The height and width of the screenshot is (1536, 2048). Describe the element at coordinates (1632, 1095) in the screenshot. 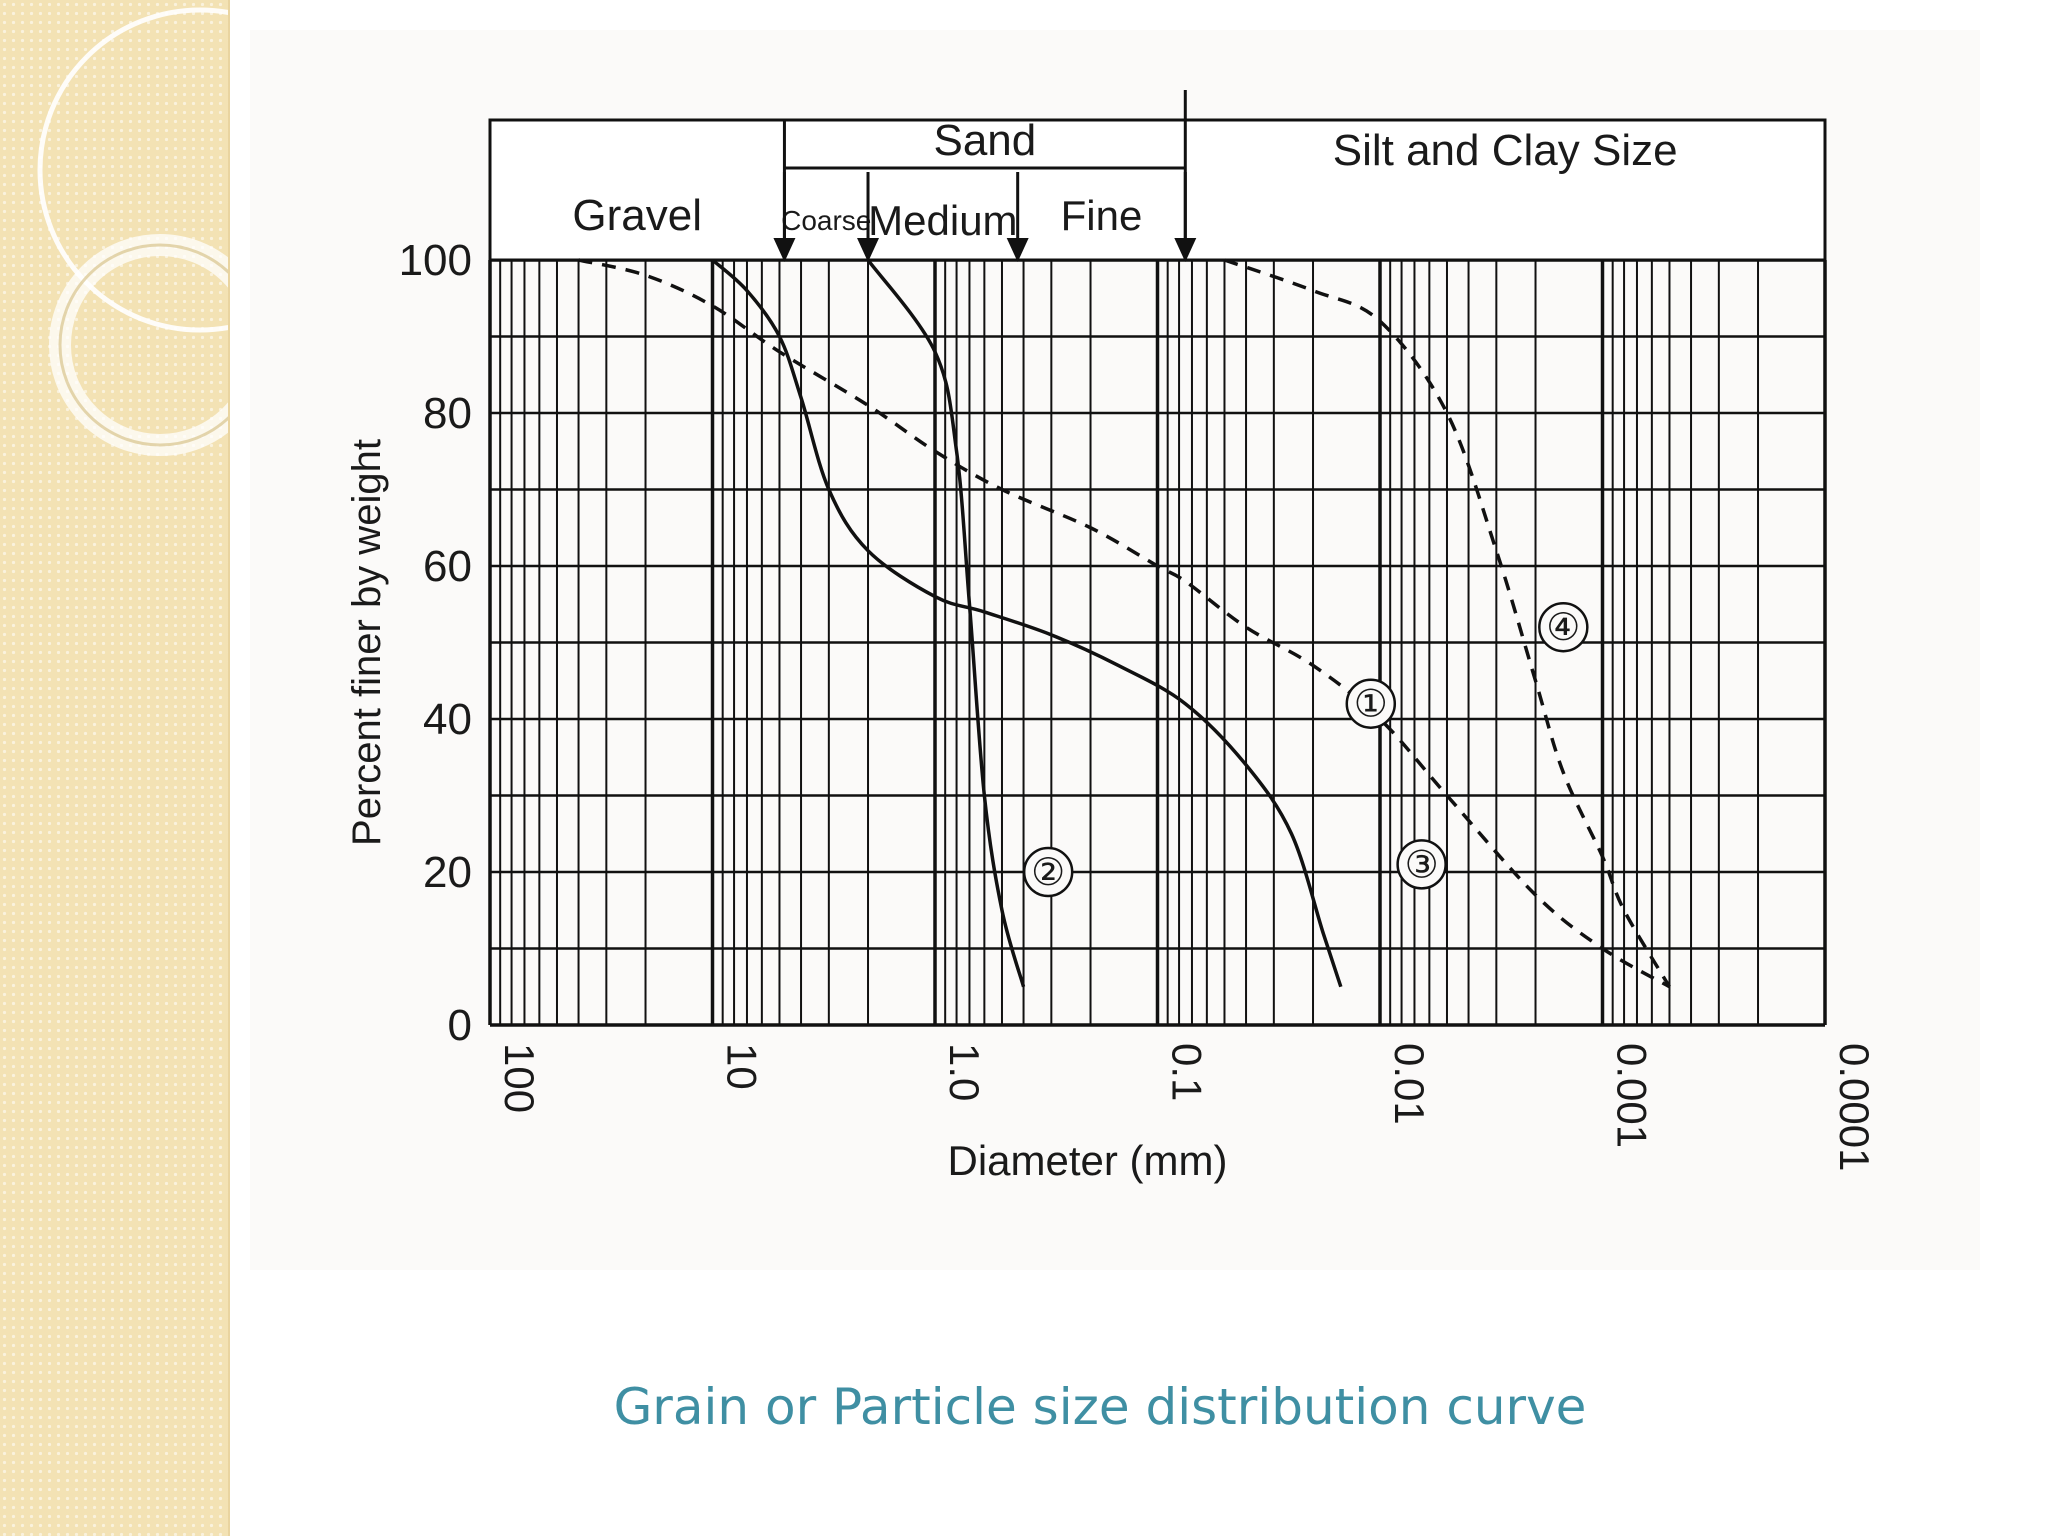

I see `x-tick-label: 0.001` at that location.